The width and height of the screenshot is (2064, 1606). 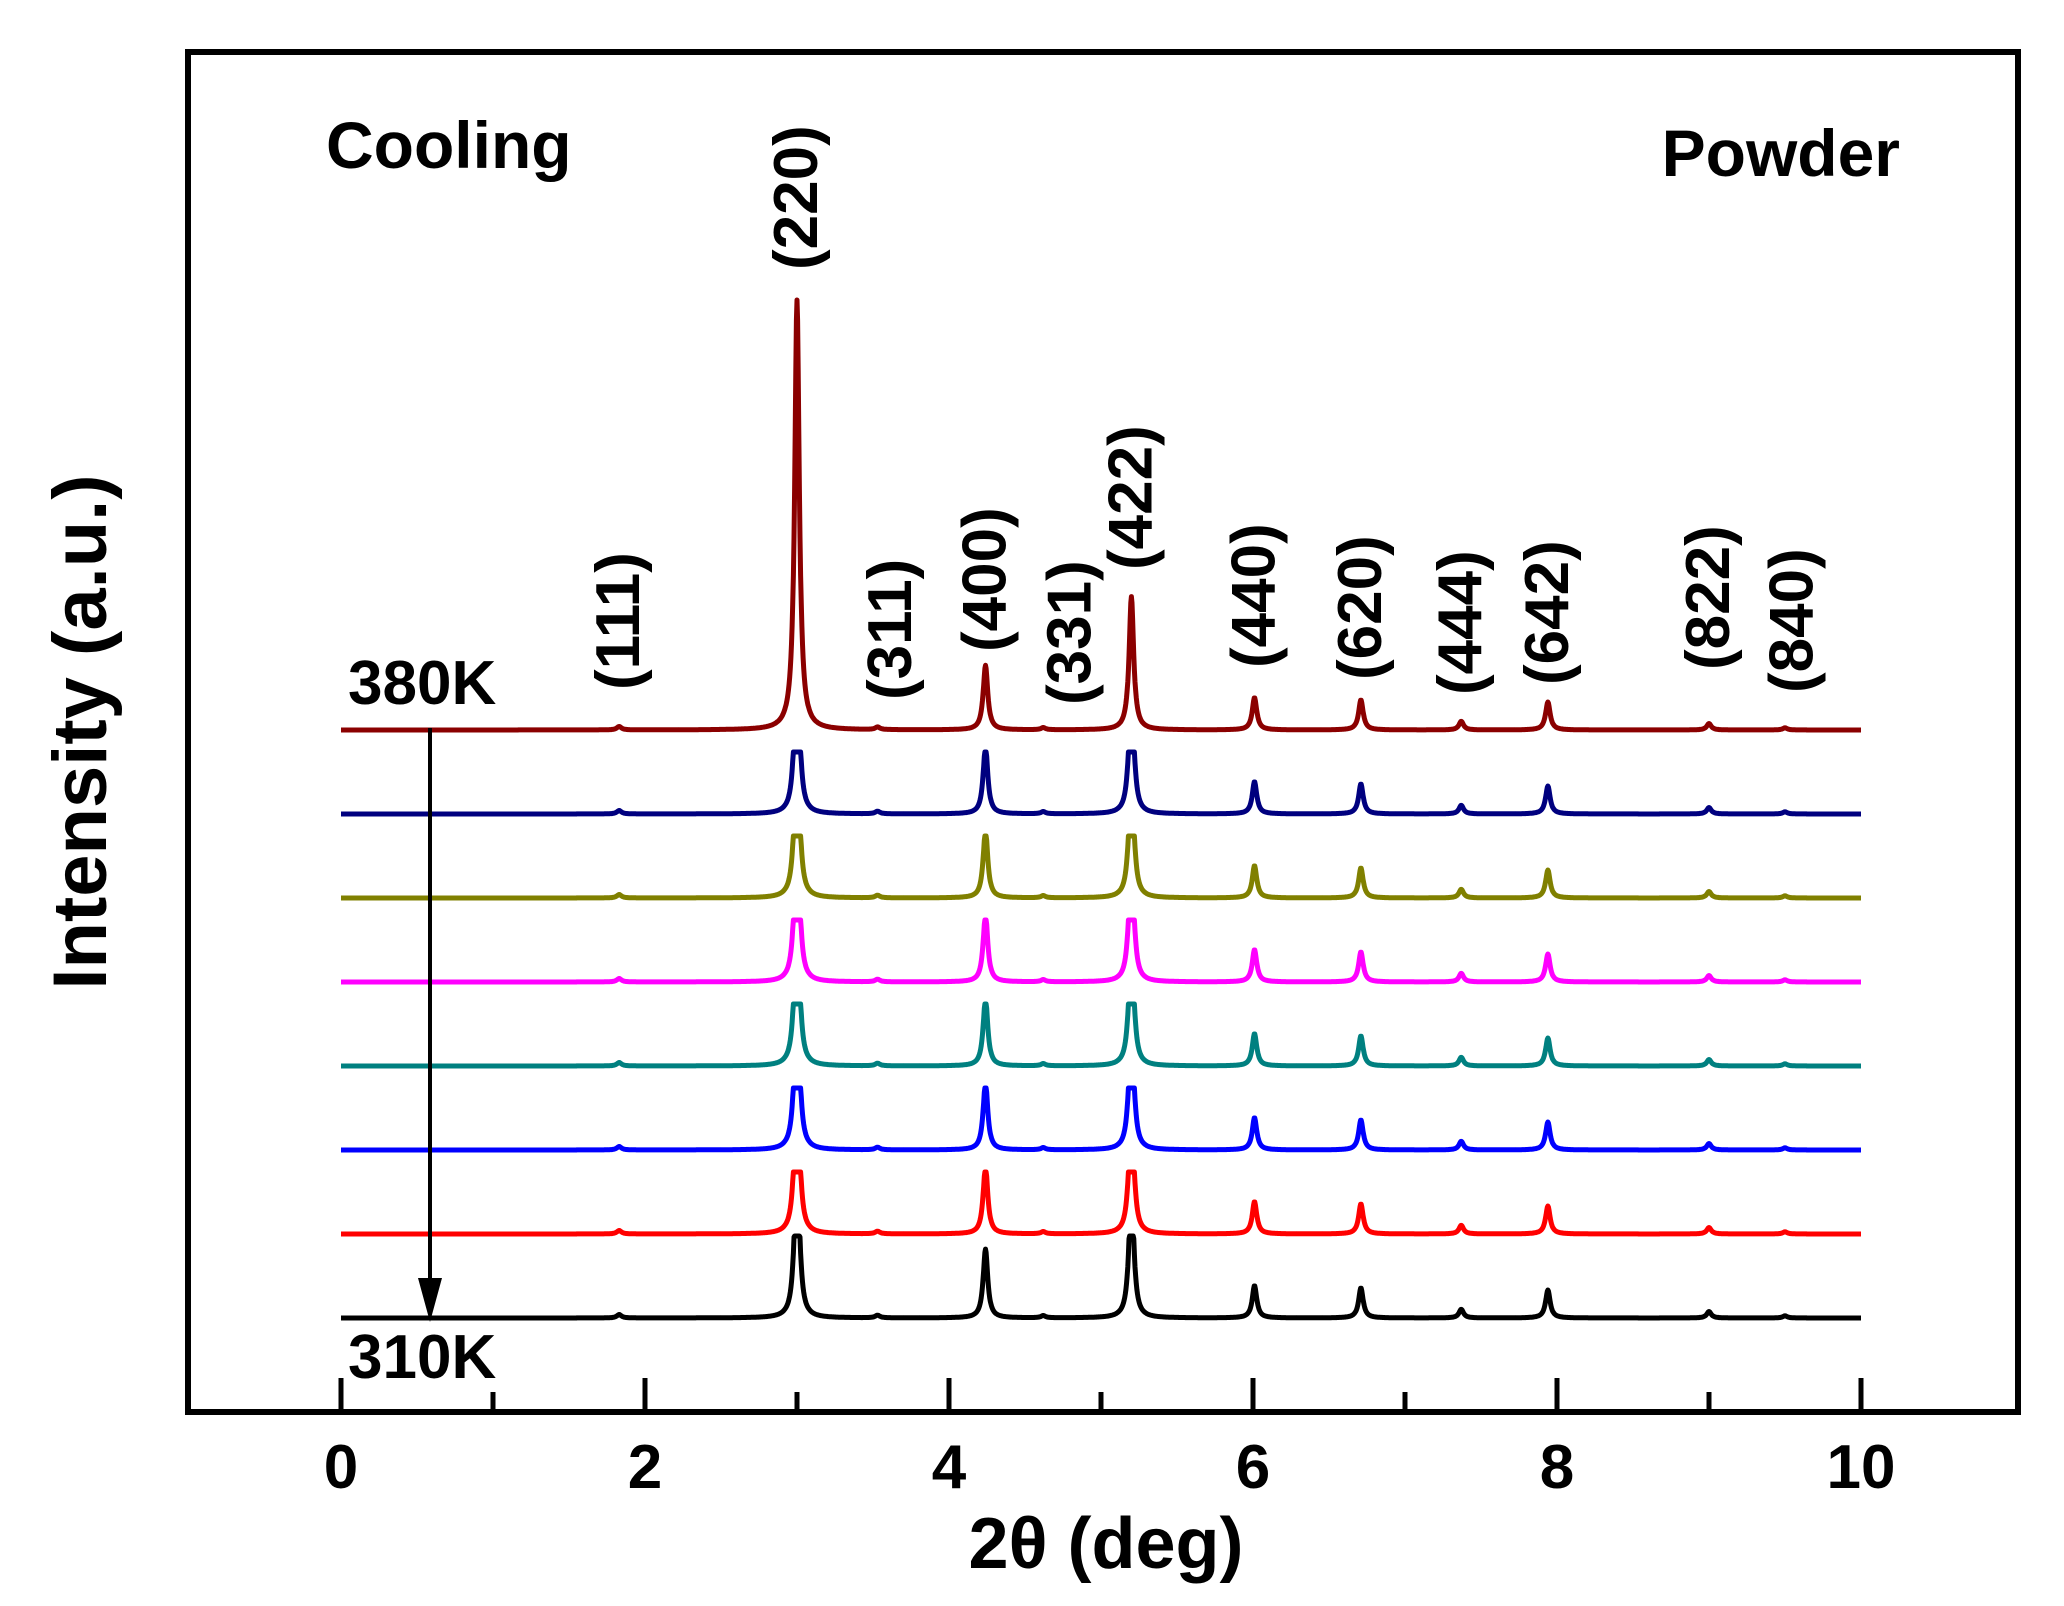 What do you see at coordinates (645, 1467) in the screenshot?
I see `x-tick-label: 2` at bounding box center [645, 1467].